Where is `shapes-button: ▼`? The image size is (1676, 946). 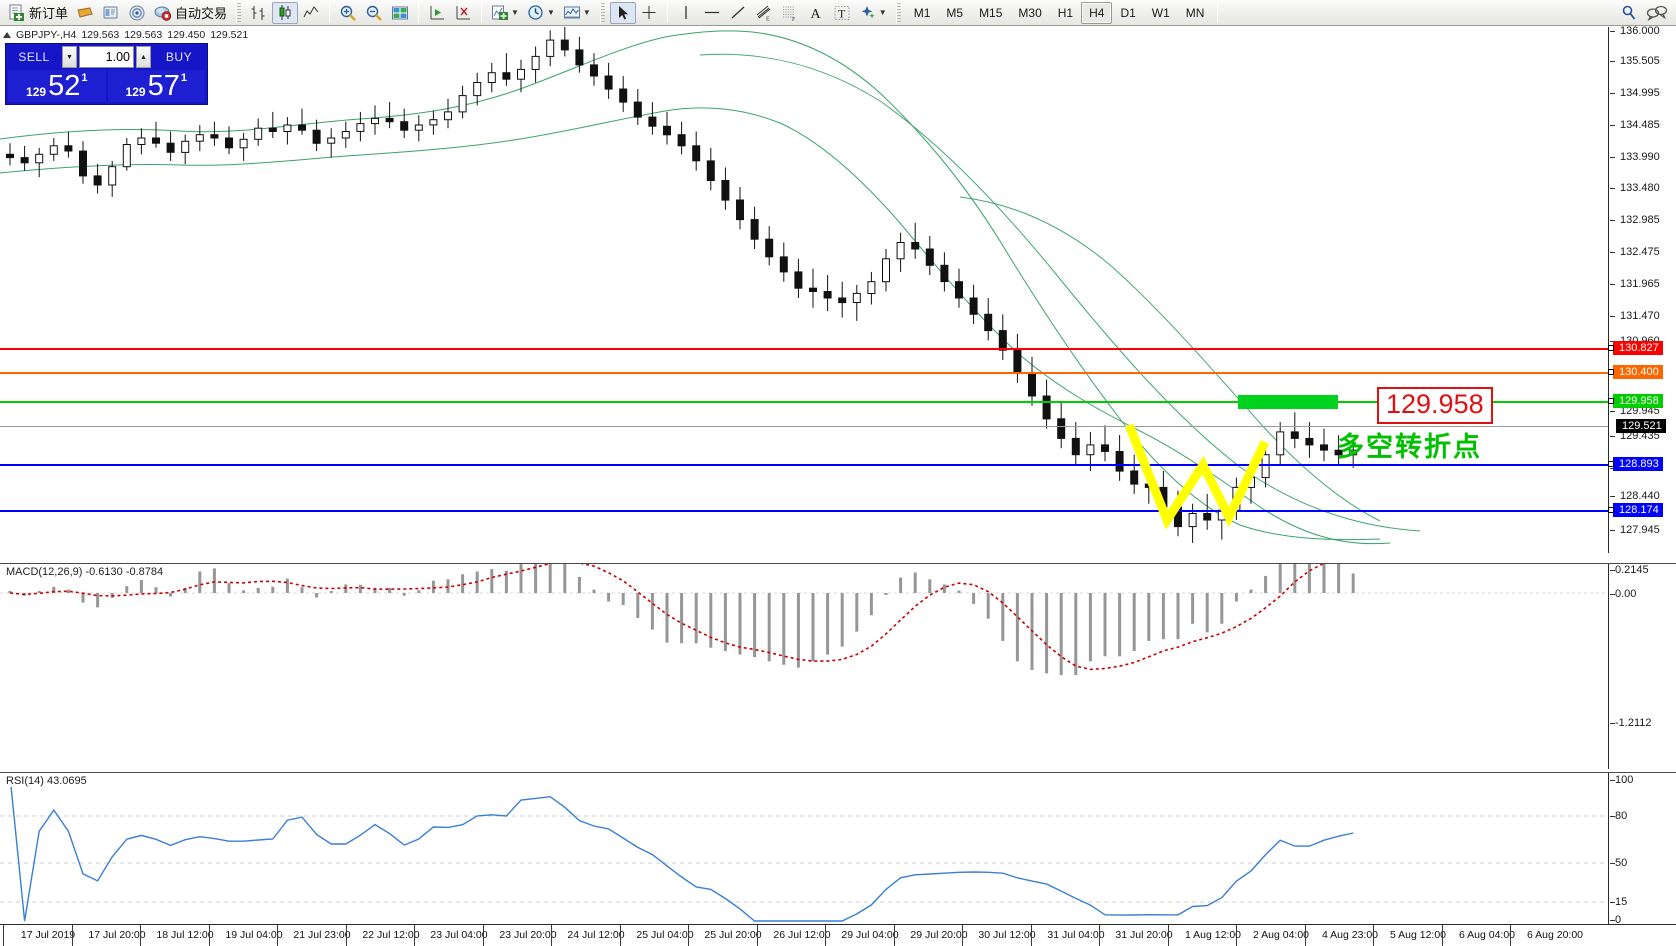
shapes-button: ▼ is located at coordinates (873, 13).